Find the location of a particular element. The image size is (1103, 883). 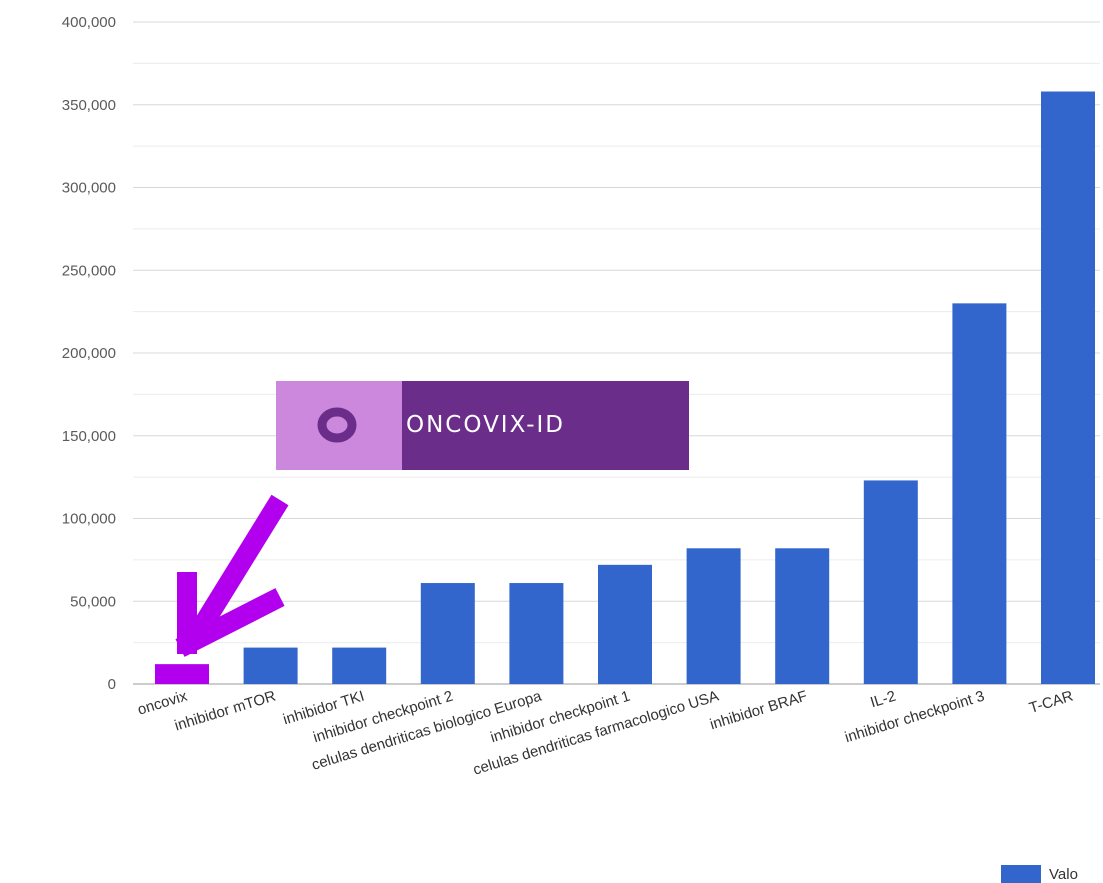

x-tick-label: T-CAR is located at coordinates (1051, 702).